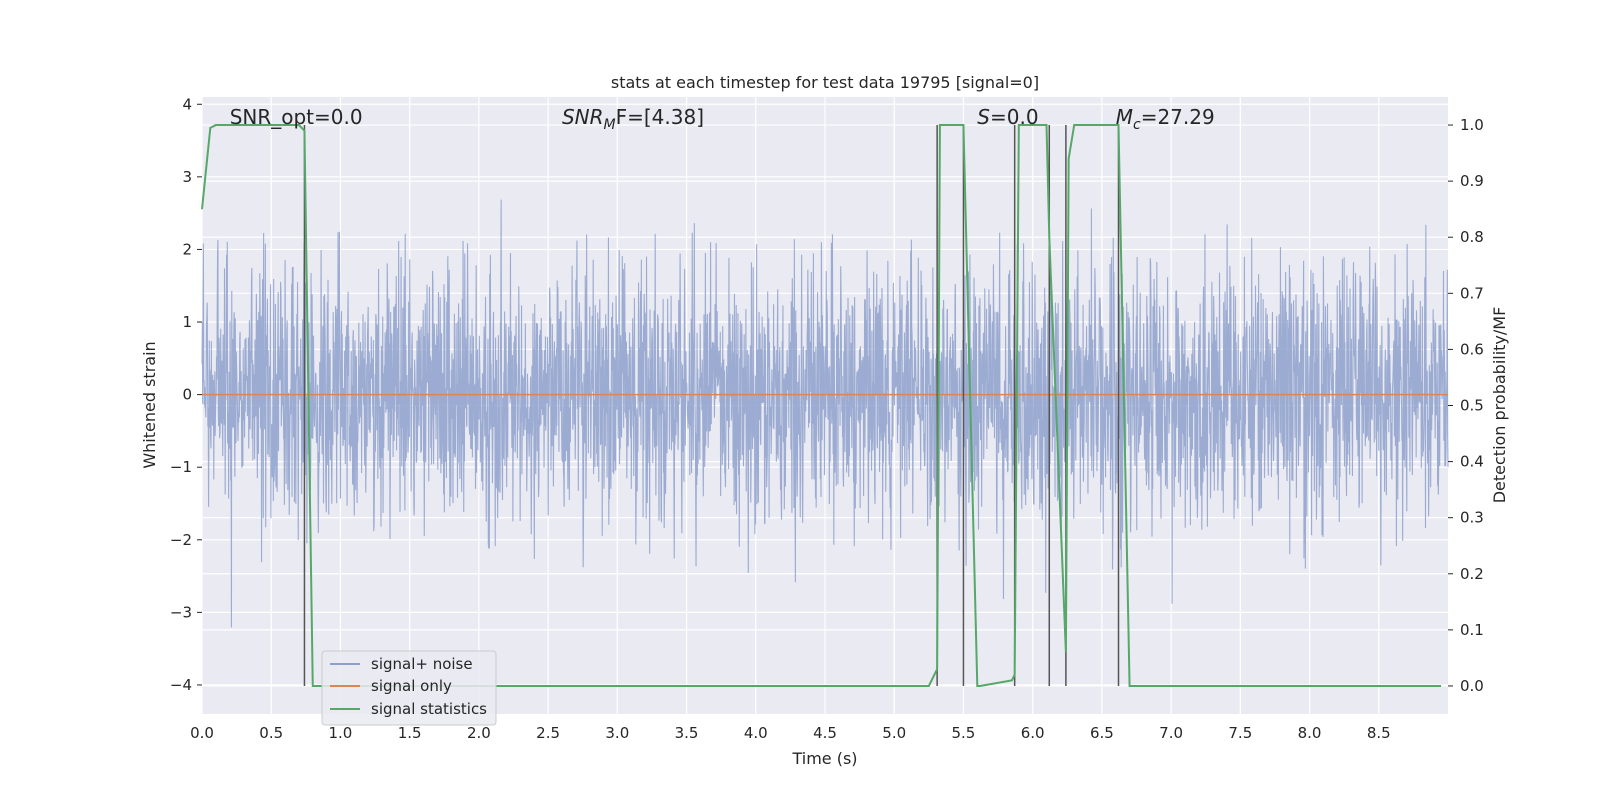  I want to click on right-tick-label: 0.2, so click(1472, 574).